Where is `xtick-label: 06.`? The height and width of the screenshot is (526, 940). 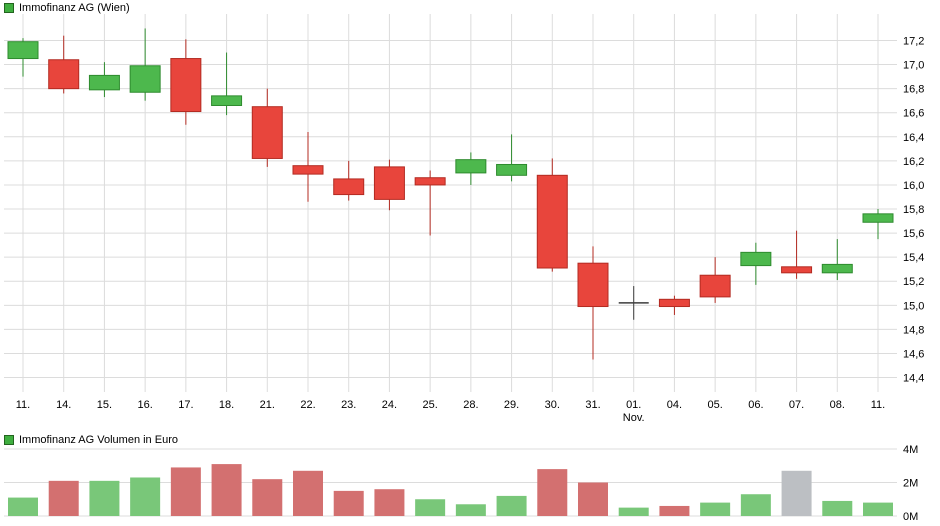
xtick-label: 06. is located at coordinates (755, 405).